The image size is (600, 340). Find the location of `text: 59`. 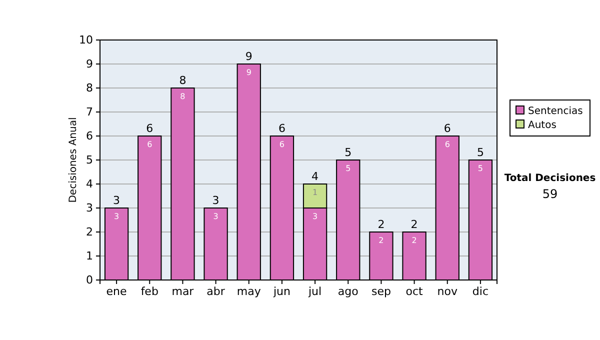

text: 59 is located at coordinates (550, 194).